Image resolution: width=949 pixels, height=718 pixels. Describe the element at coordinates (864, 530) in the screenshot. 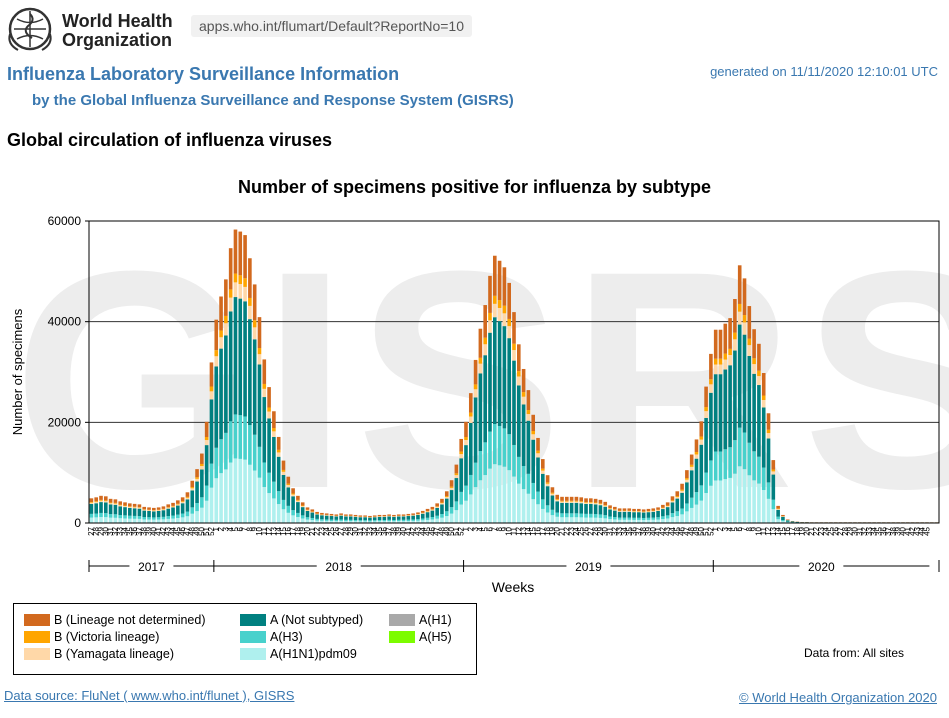

I see `x-tick-label: 32` at that location.